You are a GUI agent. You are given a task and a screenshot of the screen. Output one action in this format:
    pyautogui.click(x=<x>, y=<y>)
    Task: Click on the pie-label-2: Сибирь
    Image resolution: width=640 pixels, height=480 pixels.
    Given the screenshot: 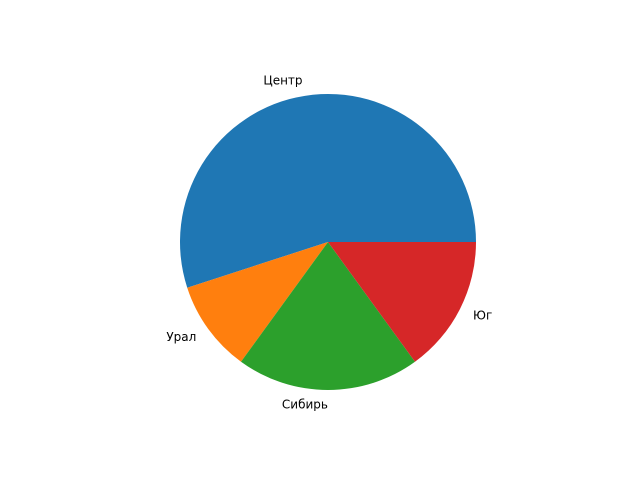 What is the action you would take?
    pyautogui.click(x=305, y=404)
    